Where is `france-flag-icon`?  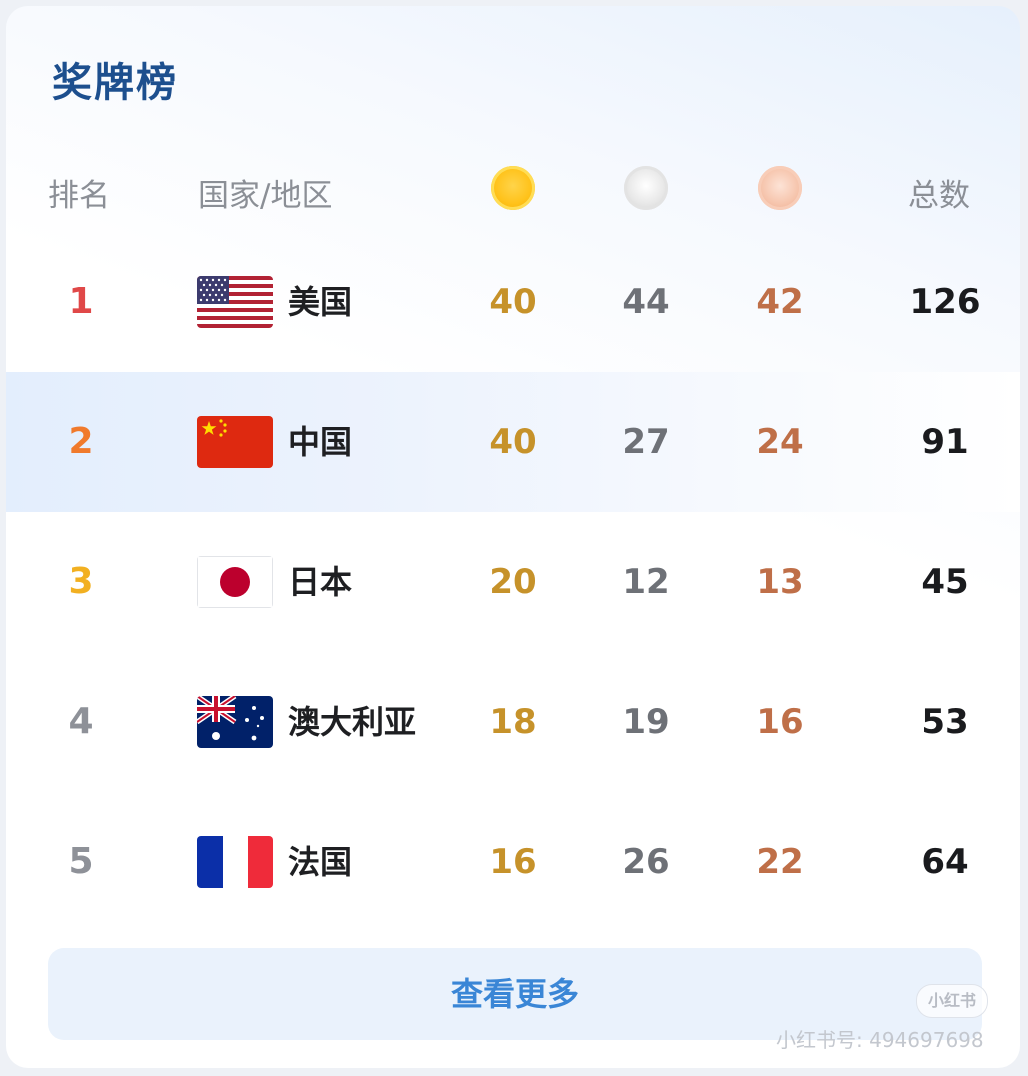
france-flag-icon is located at coordinates (235, 862).